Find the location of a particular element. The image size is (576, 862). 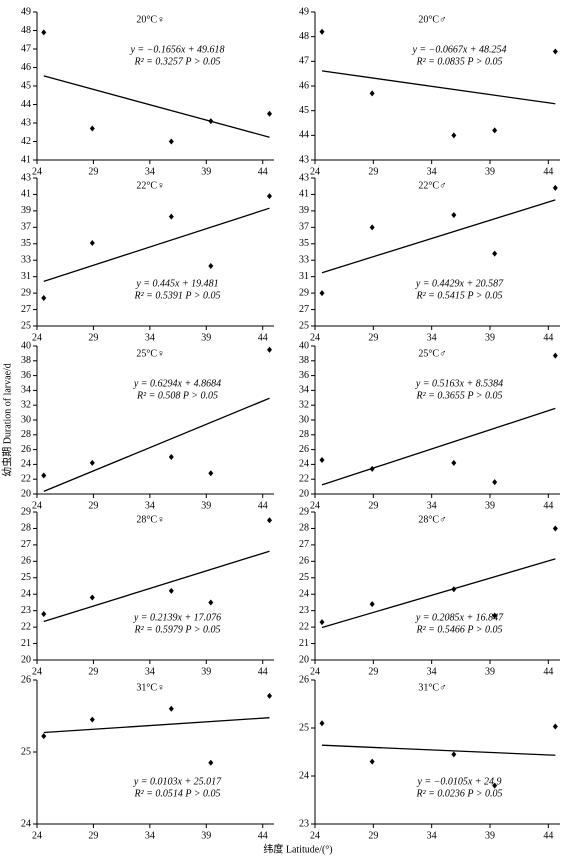

y-tick-label: 23 is located at coordinates (304, 823).